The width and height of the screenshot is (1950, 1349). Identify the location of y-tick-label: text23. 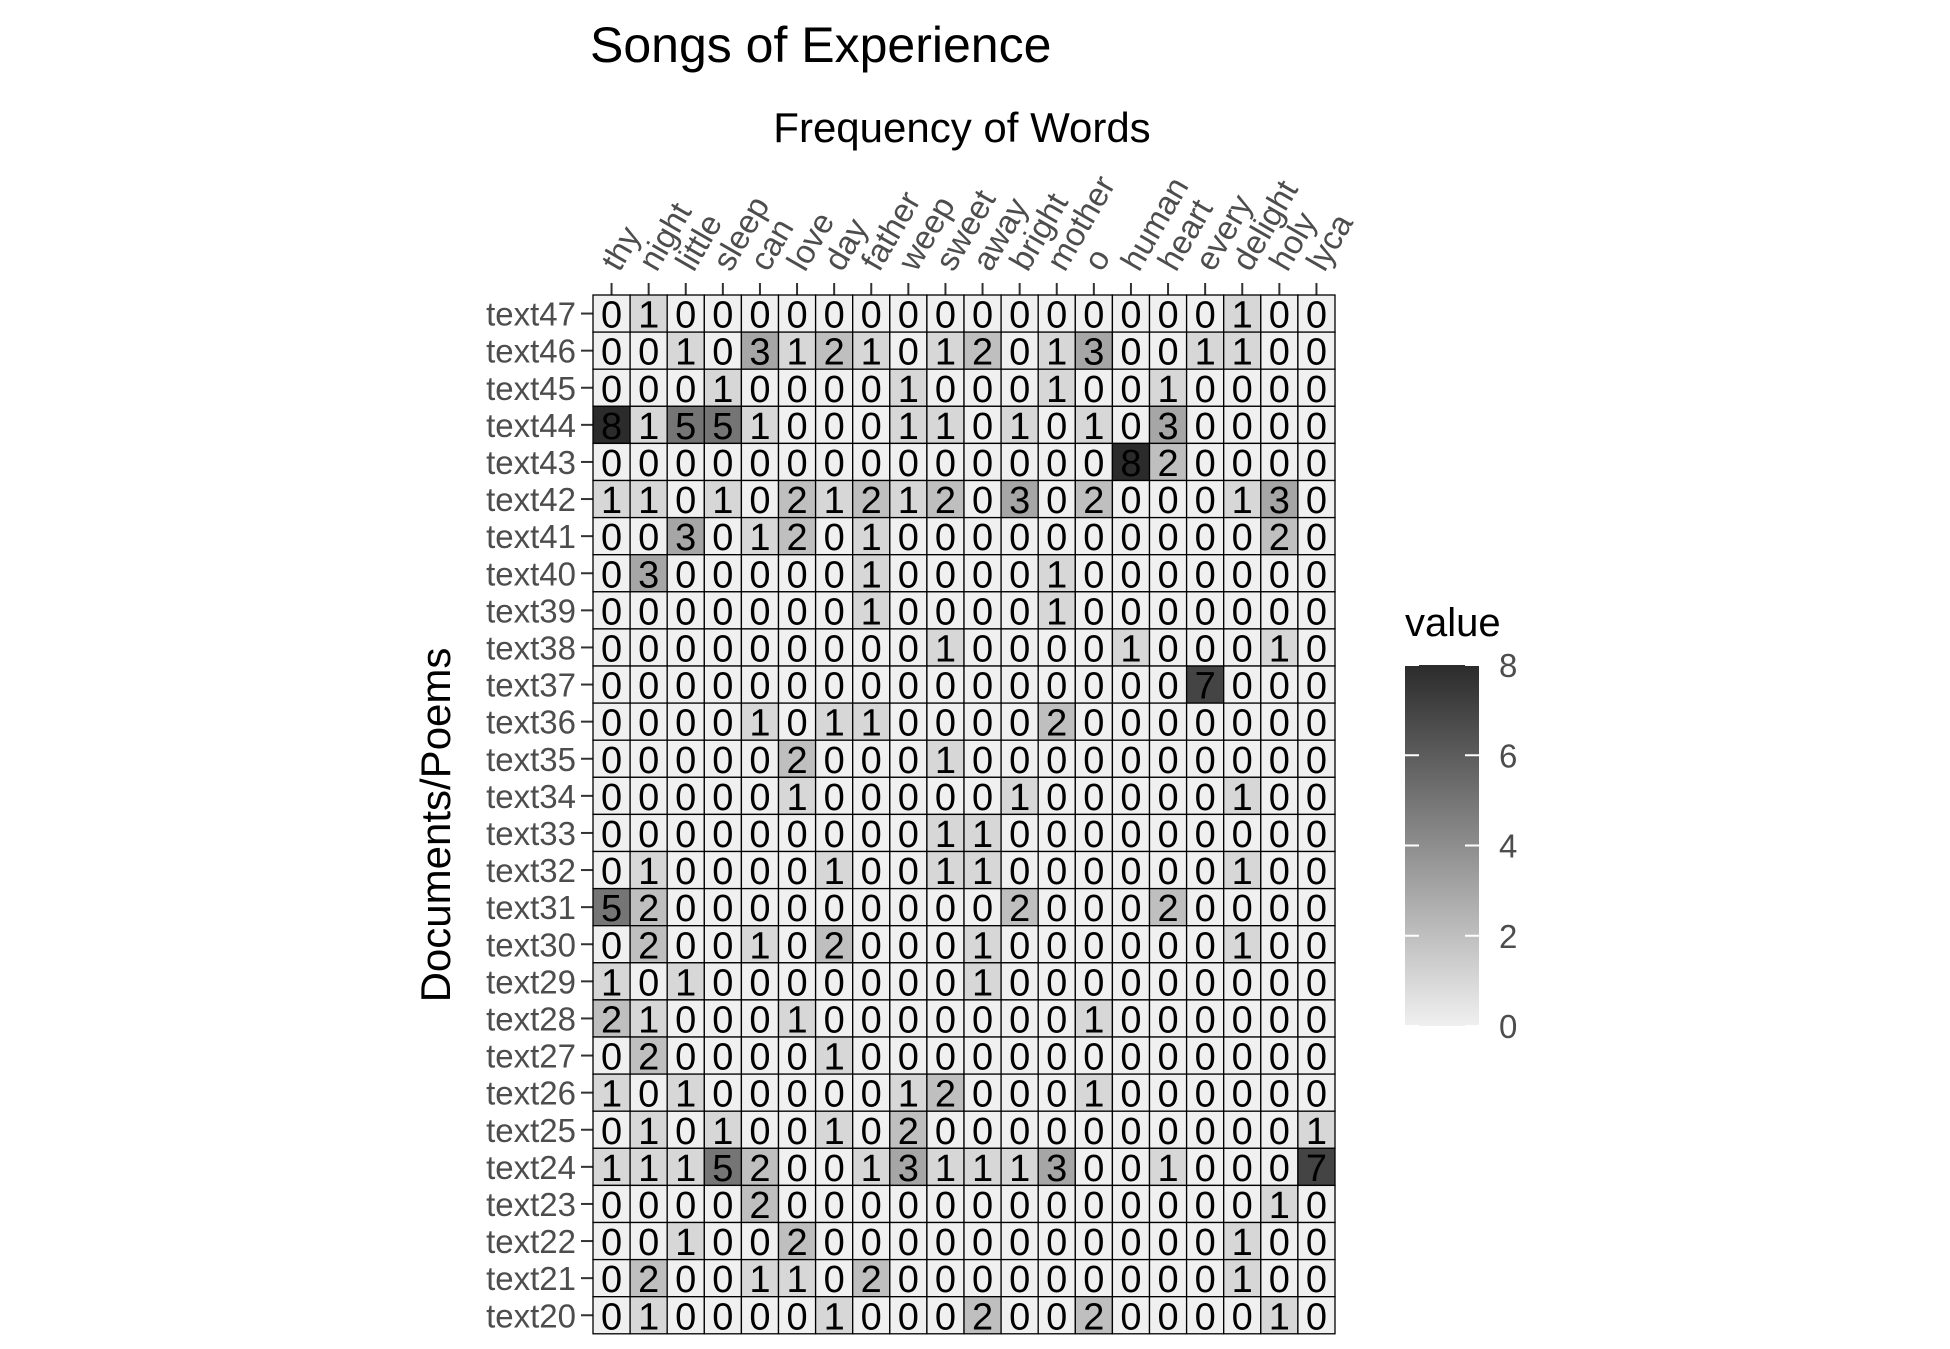
(531, 1204).